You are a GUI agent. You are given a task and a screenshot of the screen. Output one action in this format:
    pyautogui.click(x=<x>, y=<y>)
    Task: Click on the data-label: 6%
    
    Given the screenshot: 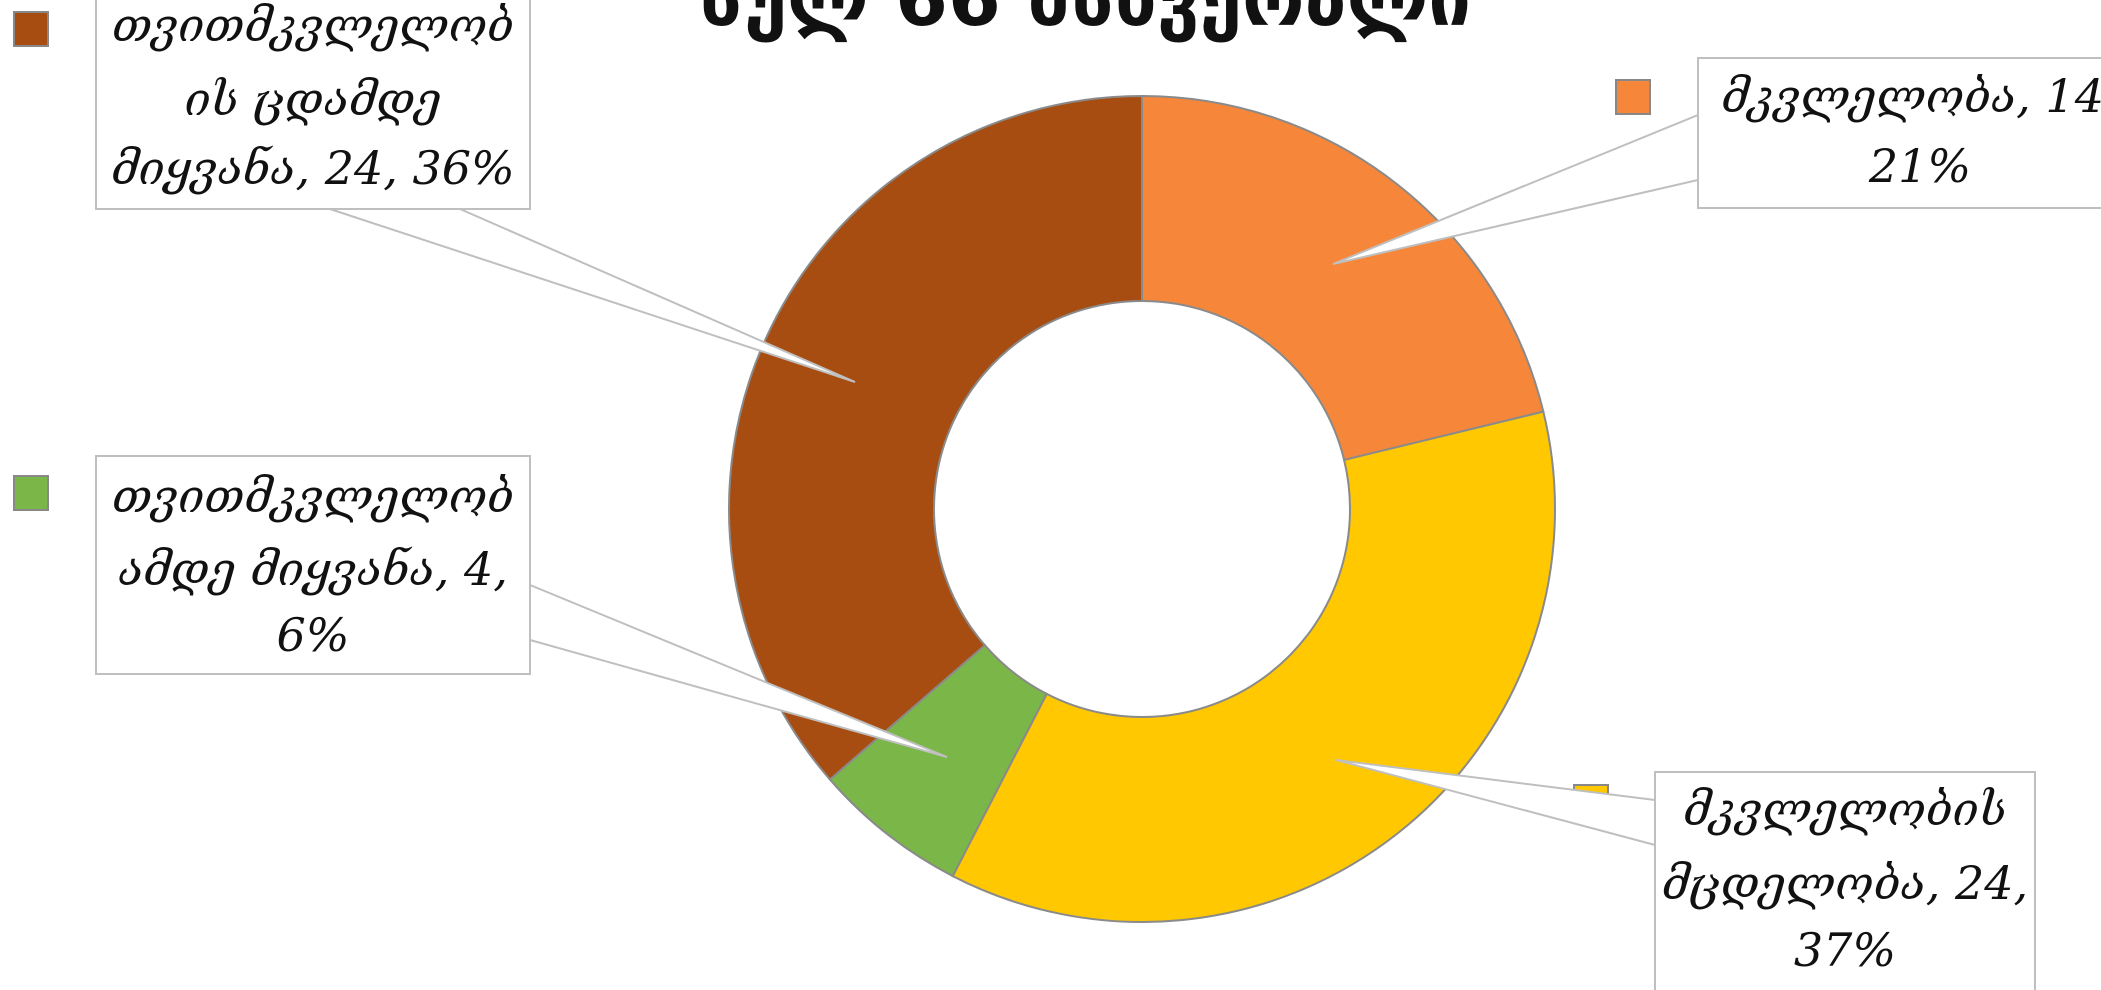 What is the action you would take?
    pyautogui.click(x=313, y=635)
    